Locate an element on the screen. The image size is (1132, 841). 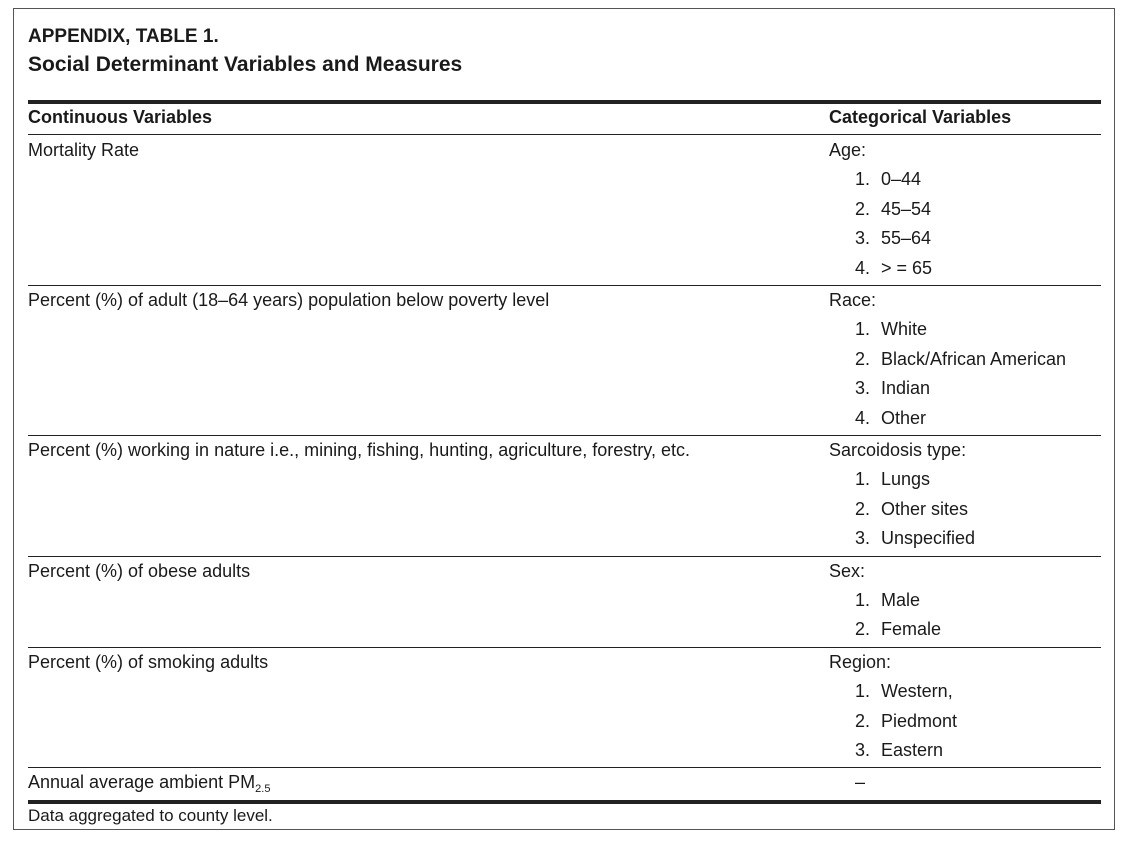
item-text: White is located at coordinates (904, 329).